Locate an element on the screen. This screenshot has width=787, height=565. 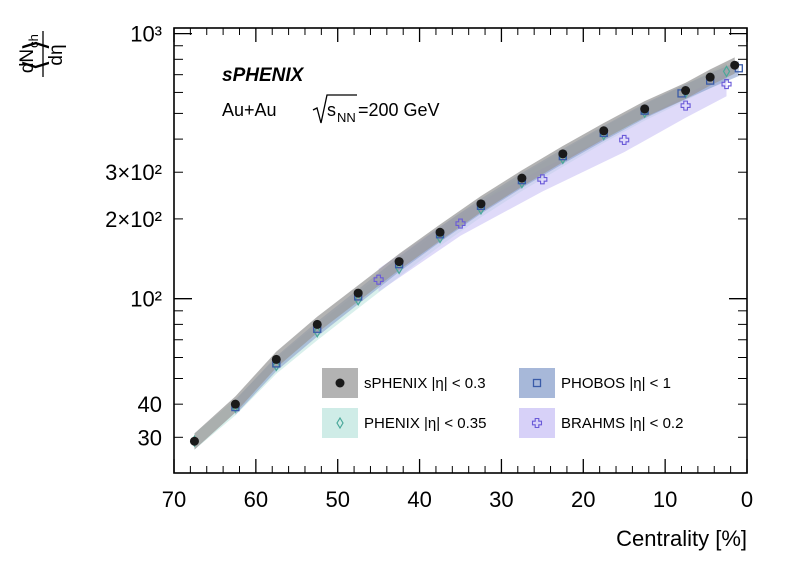
x-tick-label: 30 is located at coordinates (501, 499).